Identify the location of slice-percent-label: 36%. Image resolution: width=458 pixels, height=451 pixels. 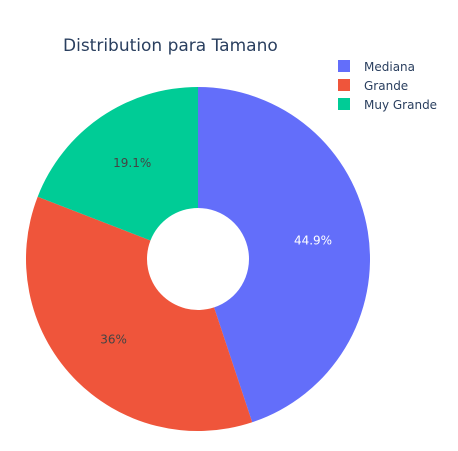
(113, 339).